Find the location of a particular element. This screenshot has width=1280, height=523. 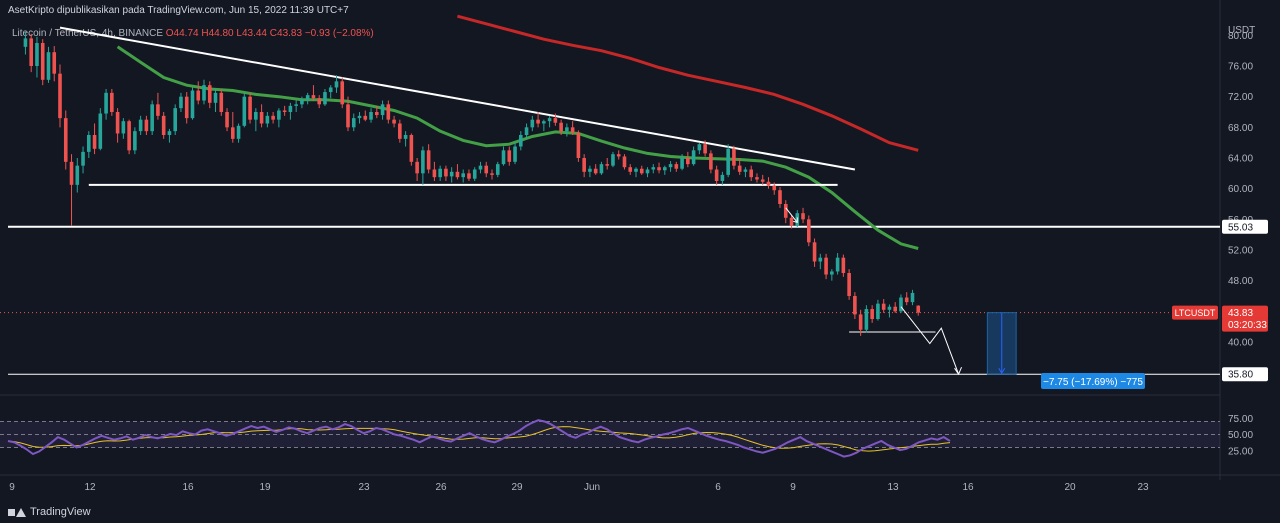

price-tick-label: 40.00 is located at coordinates (1240, 343).